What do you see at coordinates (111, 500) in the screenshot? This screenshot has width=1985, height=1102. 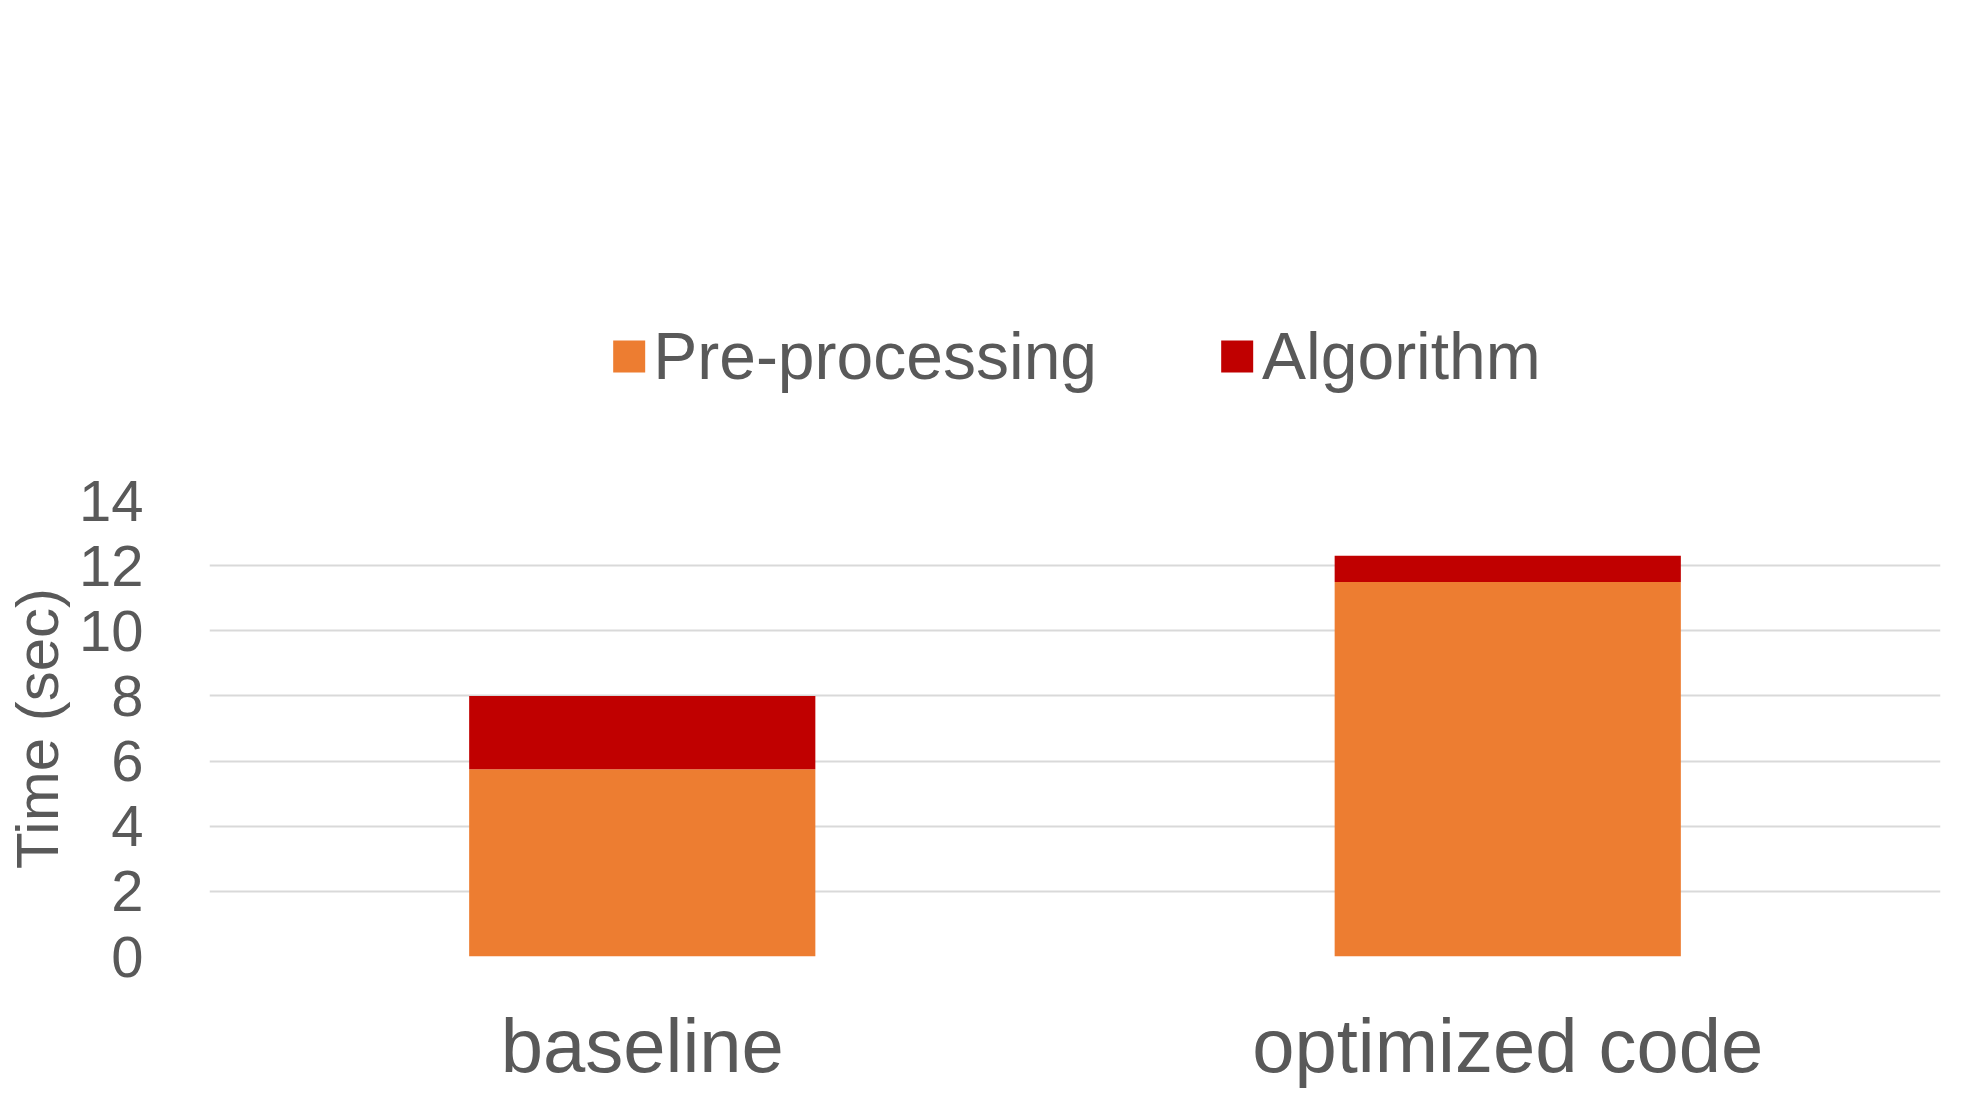 I see `y-tick-label: 14` at bounding box center [111, 500].